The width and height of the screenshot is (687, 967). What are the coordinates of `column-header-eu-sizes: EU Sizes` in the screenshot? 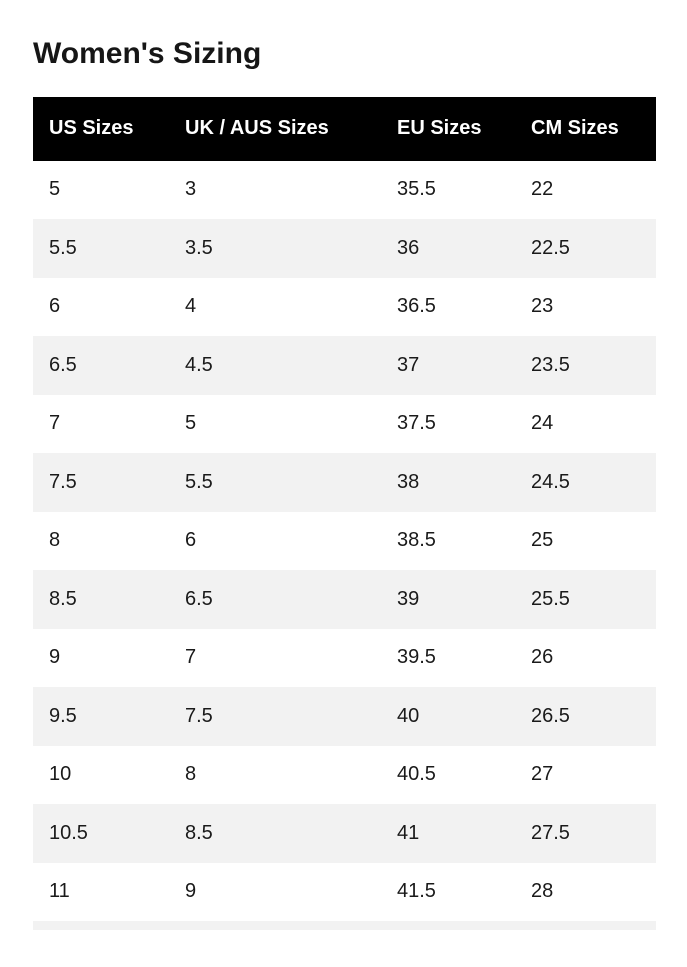 It's located at (448, 128).